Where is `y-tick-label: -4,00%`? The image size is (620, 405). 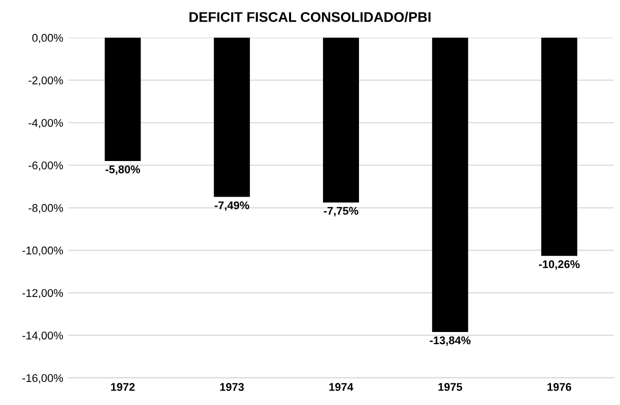
y-tick-label: -4,00% is located at coordinates (45, 123).